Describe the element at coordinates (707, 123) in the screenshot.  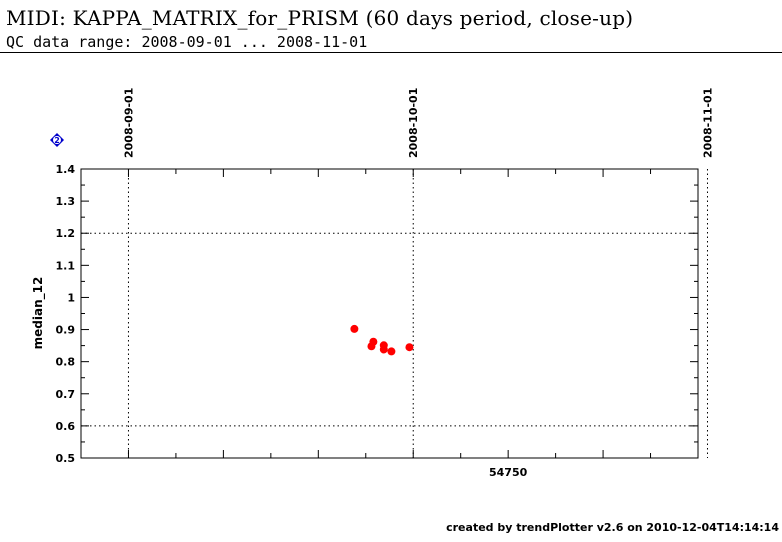
I see `date-marker-label: 2008-11-01` at that location.